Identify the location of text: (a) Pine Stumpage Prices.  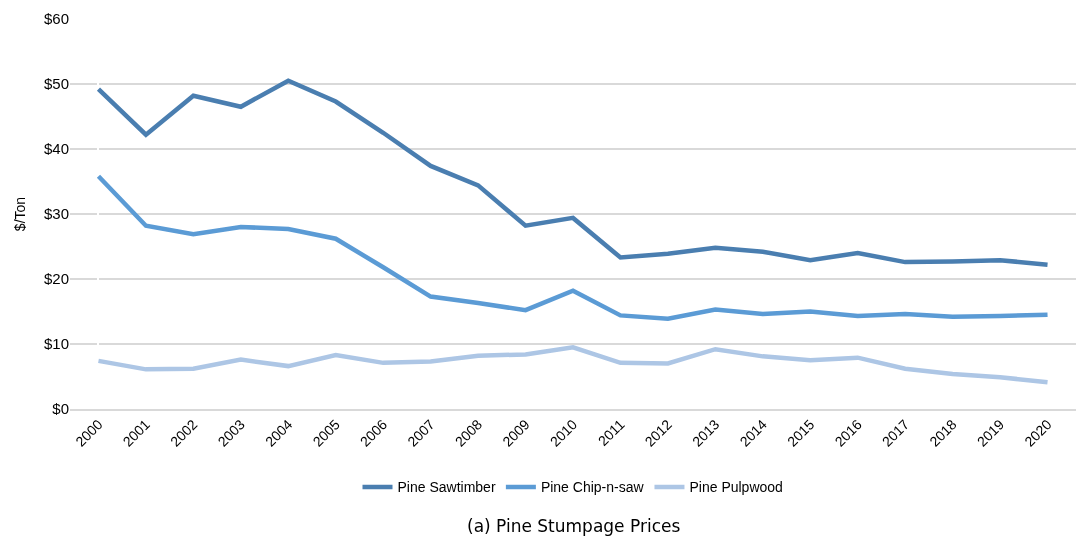
(574, 526).